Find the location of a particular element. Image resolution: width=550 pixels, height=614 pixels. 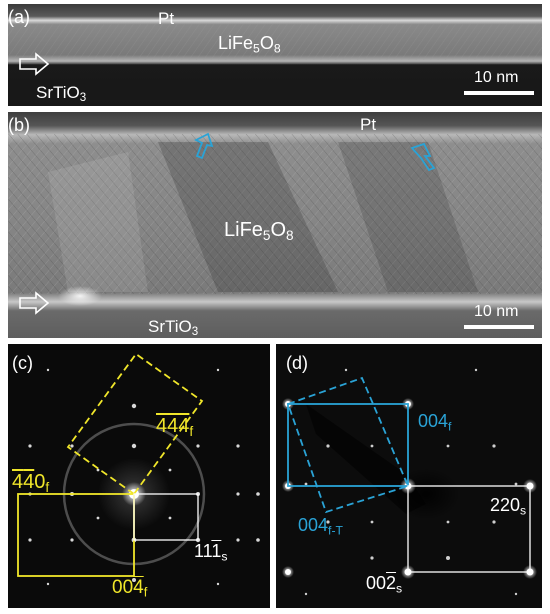

panel-c-index-111-sub: s is located at coordinates (224, 556).